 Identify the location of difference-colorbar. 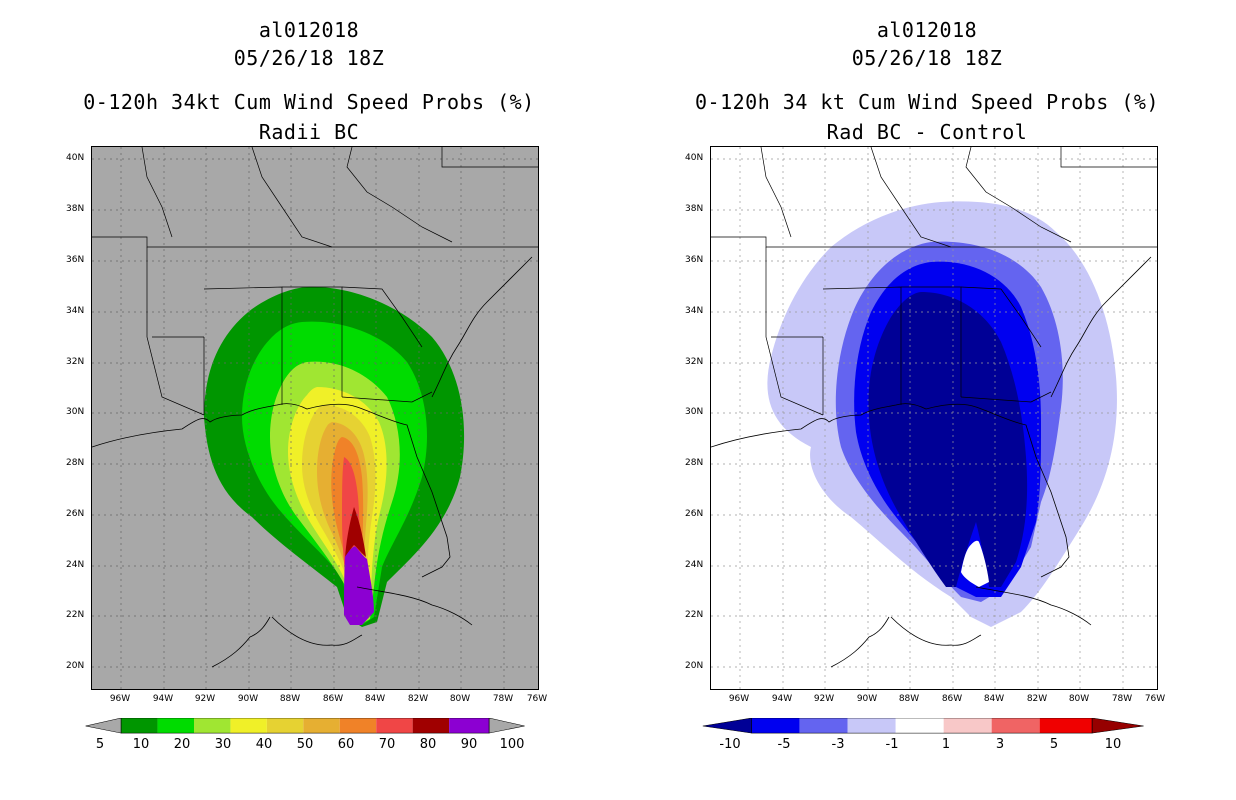
(923, 726).